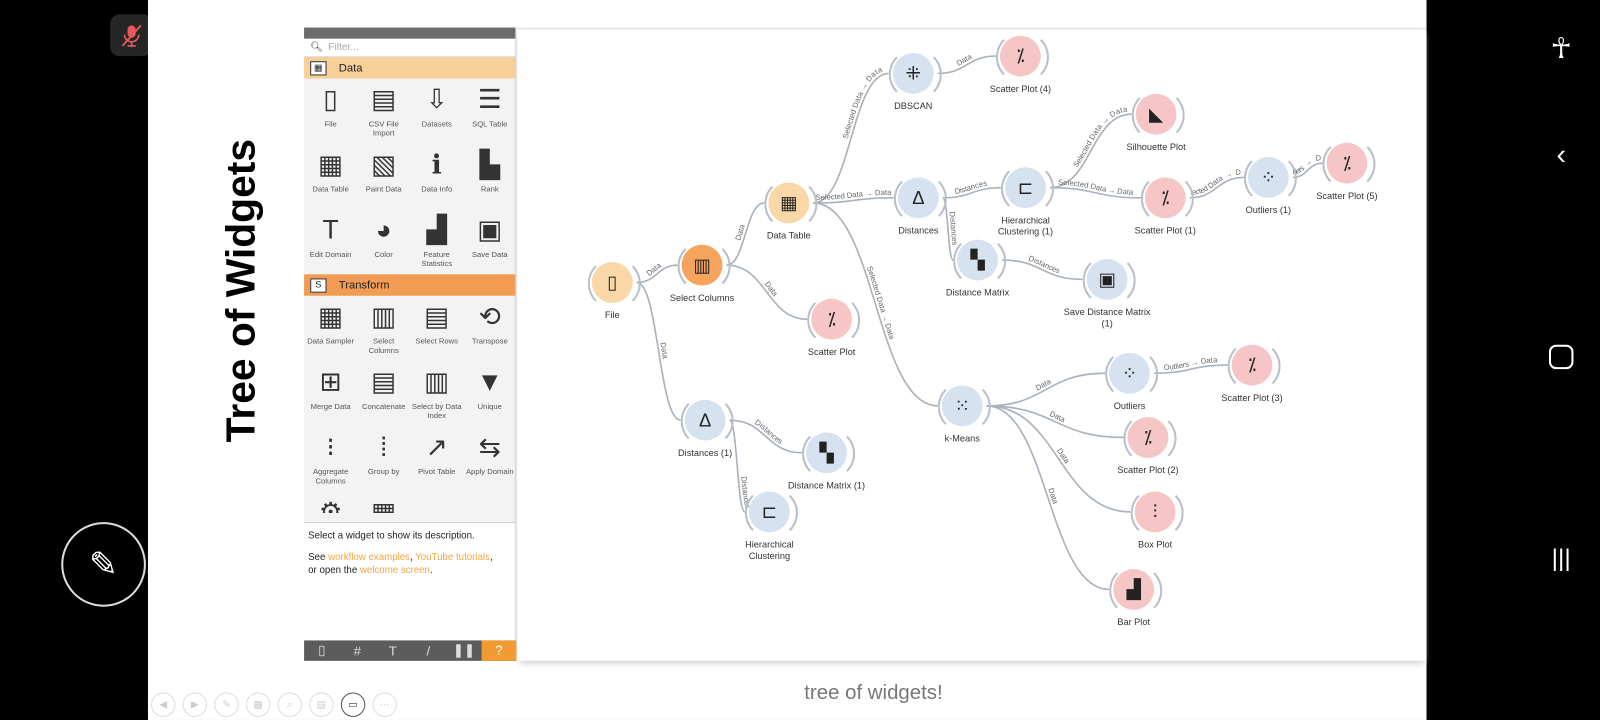 The image size is (1600, 720). What do you see at coordinates (436, 502) in the screenshot?
I see `widget-more: ▂` at bounding box center [436, 502].